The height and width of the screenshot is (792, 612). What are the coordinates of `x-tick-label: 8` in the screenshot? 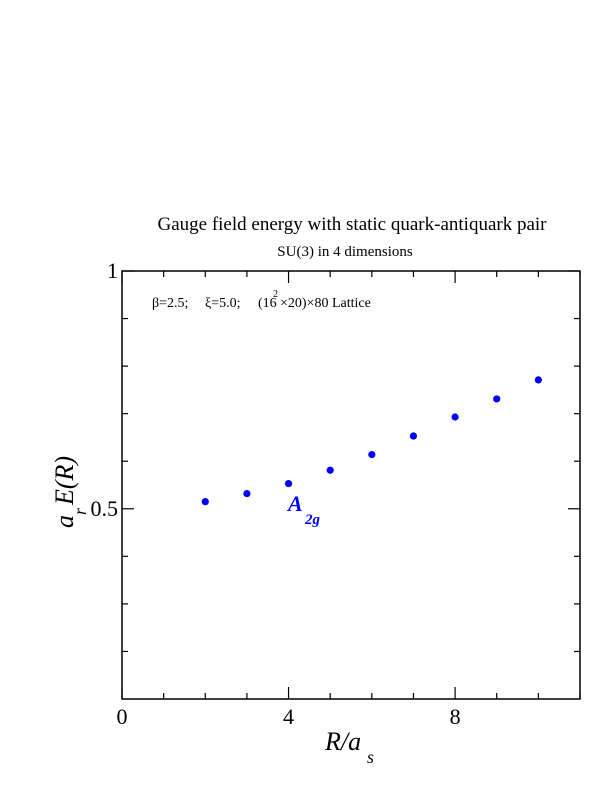 It's located at (455, 716).